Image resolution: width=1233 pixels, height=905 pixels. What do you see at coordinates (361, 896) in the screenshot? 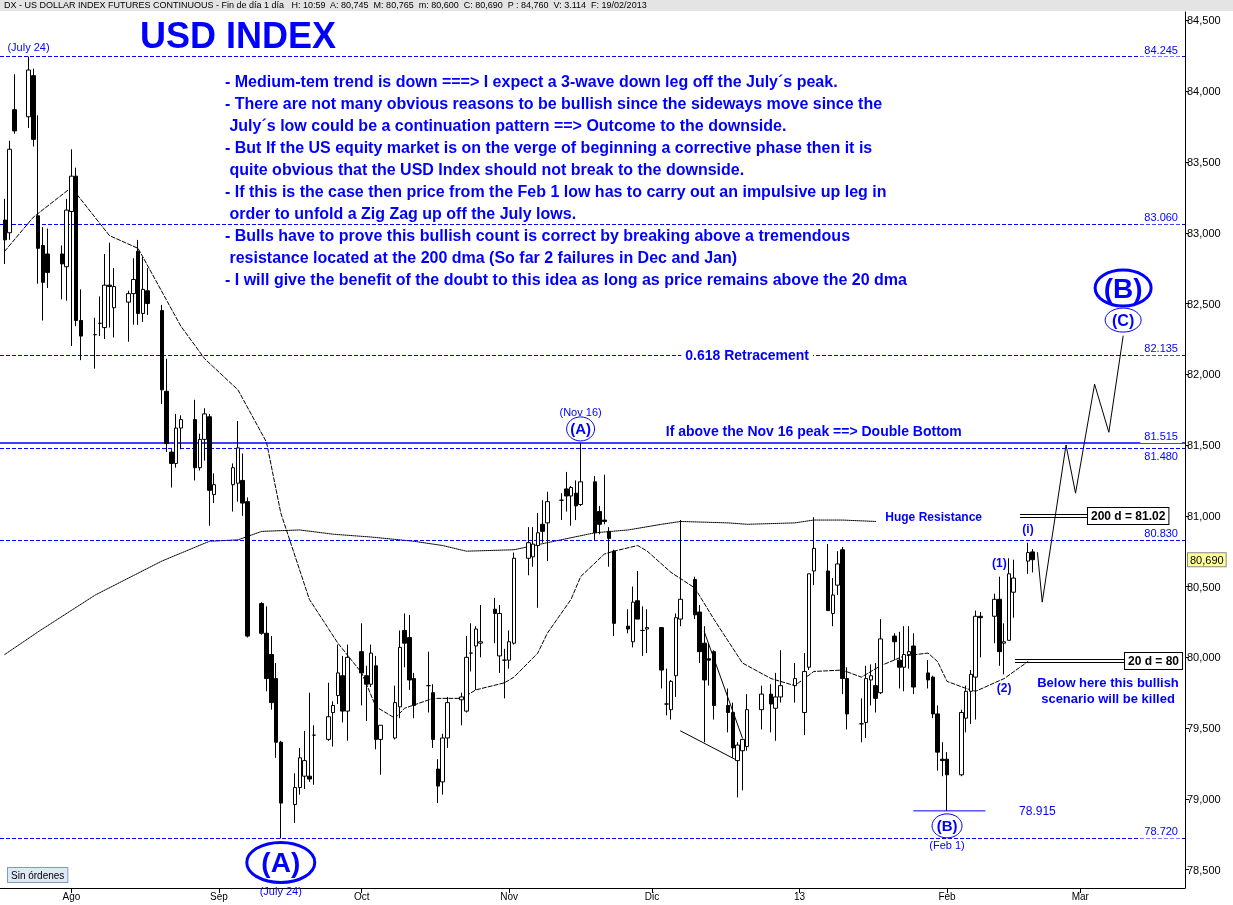
I see `x-tick-label: Oct` at bounding box center [361, 896].